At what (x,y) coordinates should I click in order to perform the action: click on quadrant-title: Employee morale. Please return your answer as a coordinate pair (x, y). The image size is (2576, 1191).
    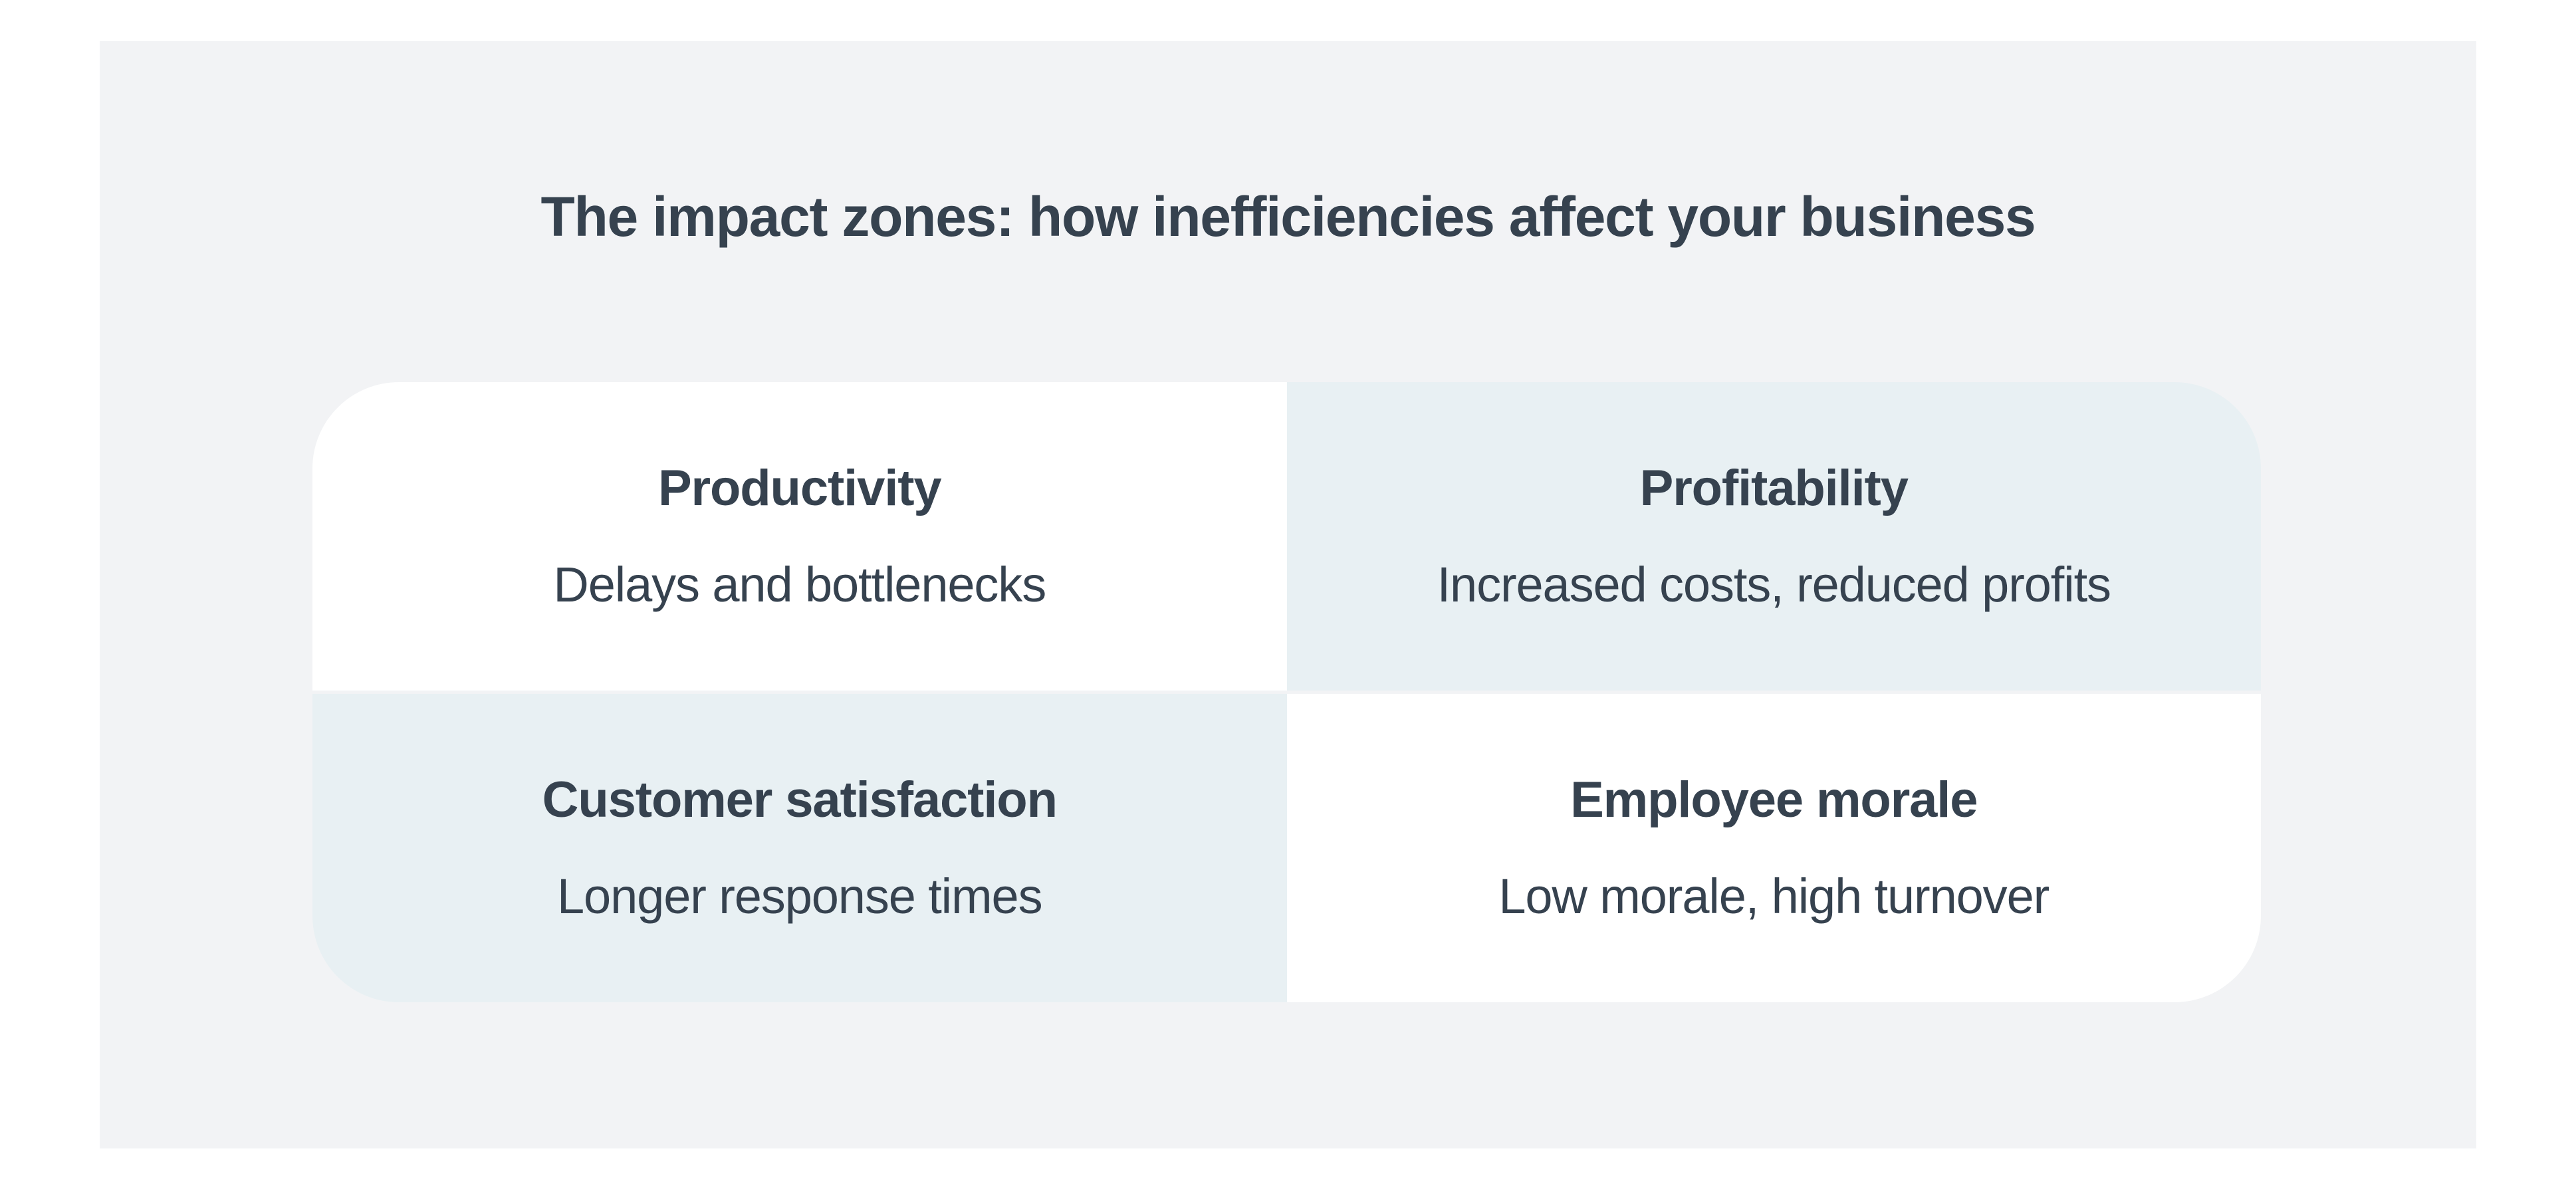
    Looking at the image, I should click on (1774, 800).